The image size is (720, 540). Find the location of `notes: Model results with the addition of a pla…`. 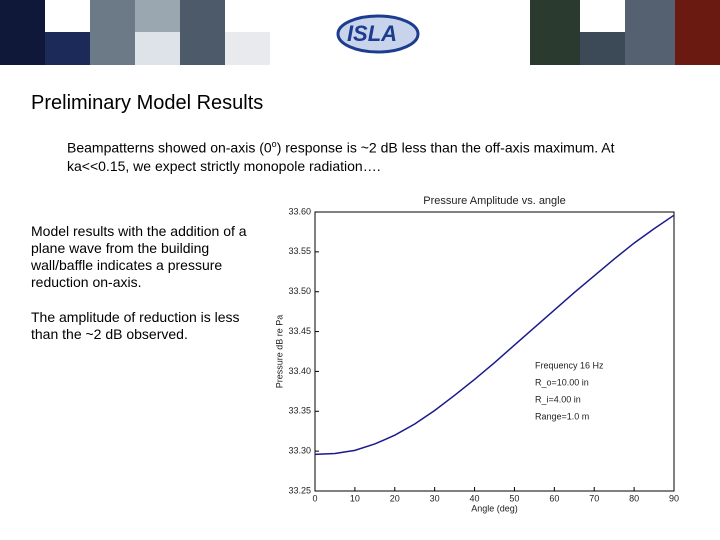

notes: Model results with the addition of a pla… is located at coordinates (143, 292).